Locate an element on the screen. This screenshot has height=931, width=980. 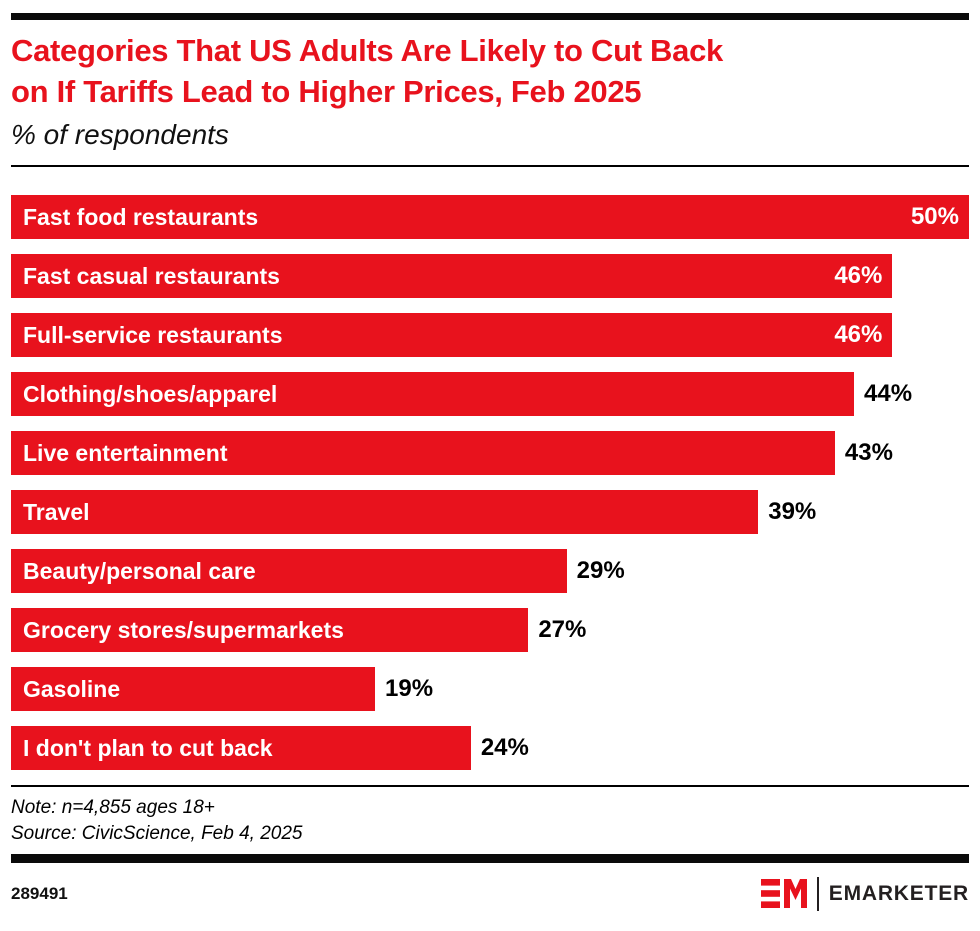
bar-5: Travel is located at coordinates (385, 512).